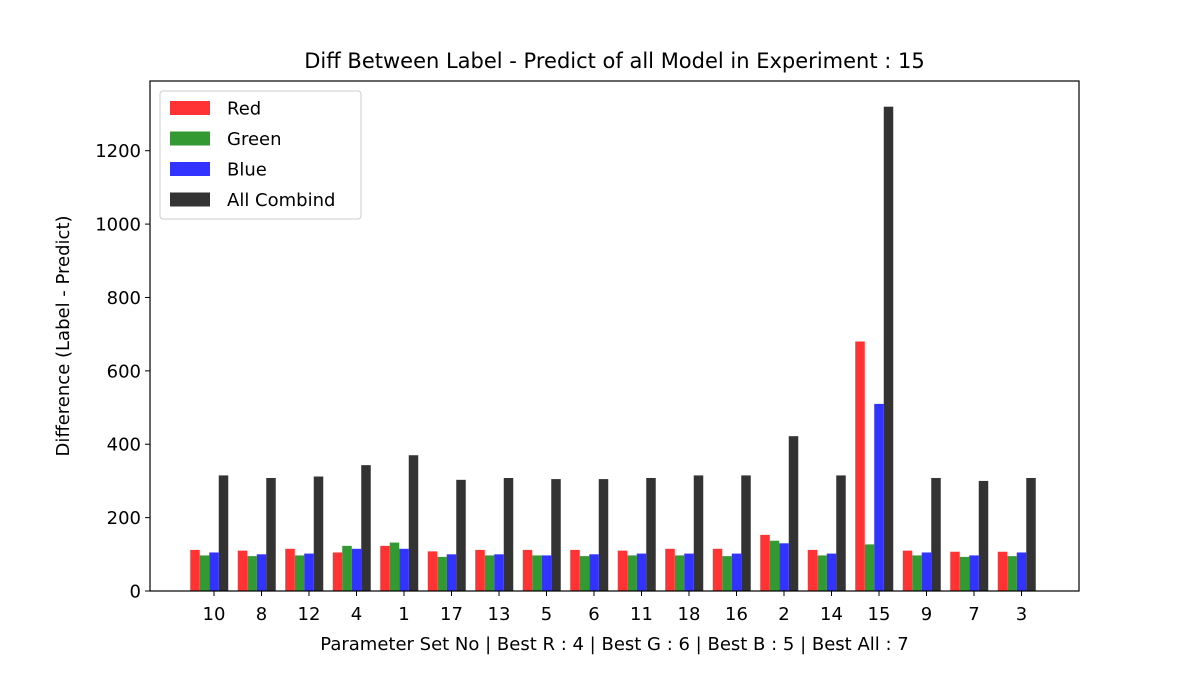  What do you see at coordinates (261, 614) in the screenshot?
I see `x-tick-label: 8` at bounding box center [261, 614].